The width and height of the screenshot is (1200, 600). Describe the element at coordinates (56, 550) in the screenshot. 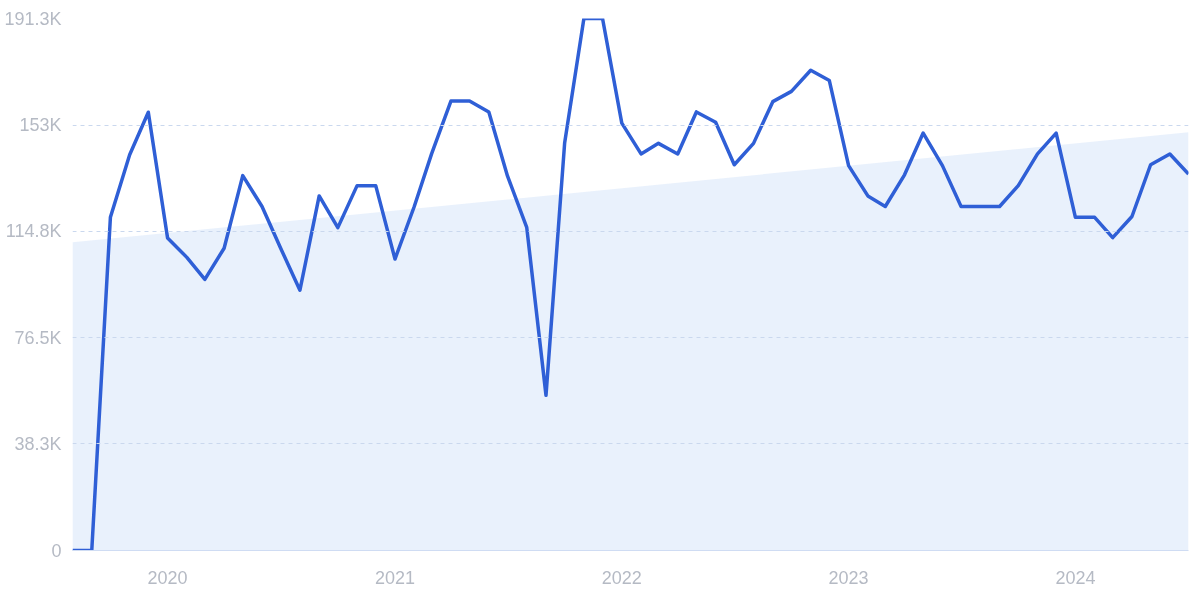

I see `y-tick-label: 0` at that location.